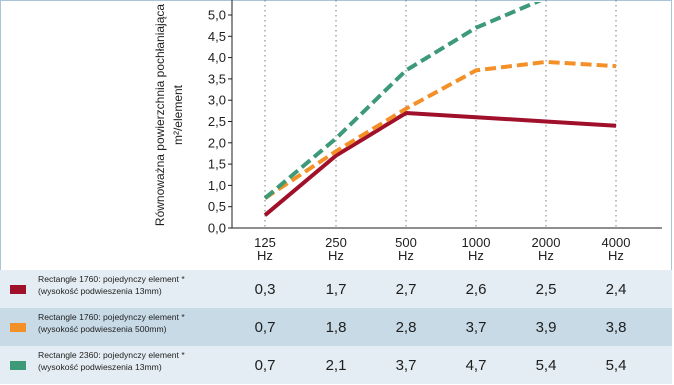  I want to click on value-cell: 2,1, so click(336, 365).